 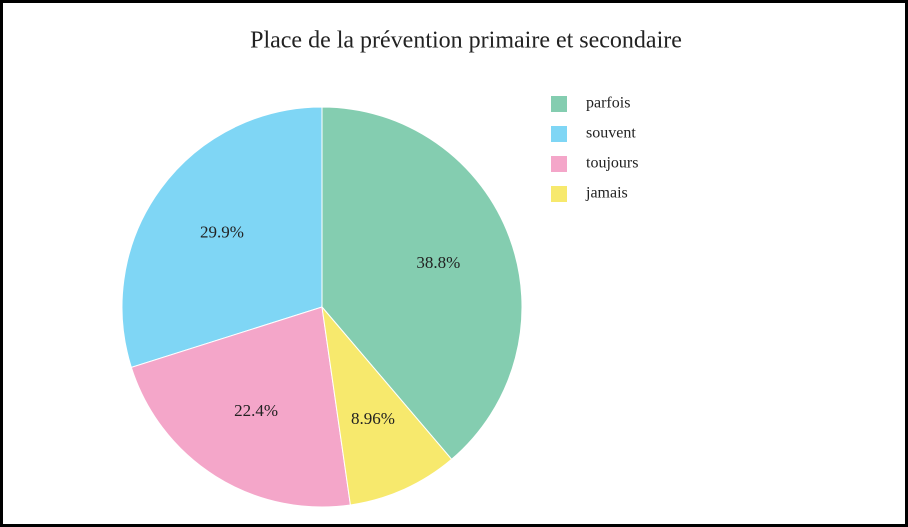 I want to click on legend-label: souvent, so click(x=611, y=133).